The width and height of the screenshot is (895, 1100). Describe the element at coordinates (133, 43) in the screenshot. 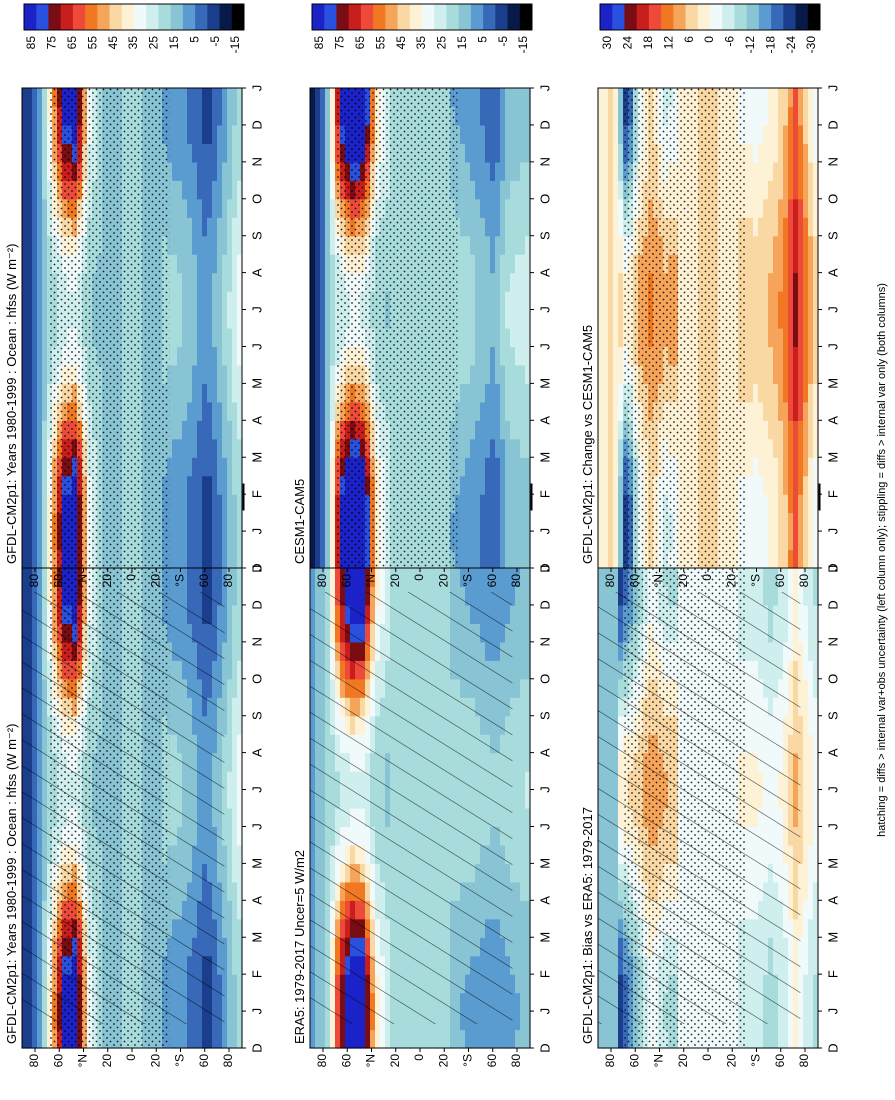

I see `colorbar-label: 35` at that location.